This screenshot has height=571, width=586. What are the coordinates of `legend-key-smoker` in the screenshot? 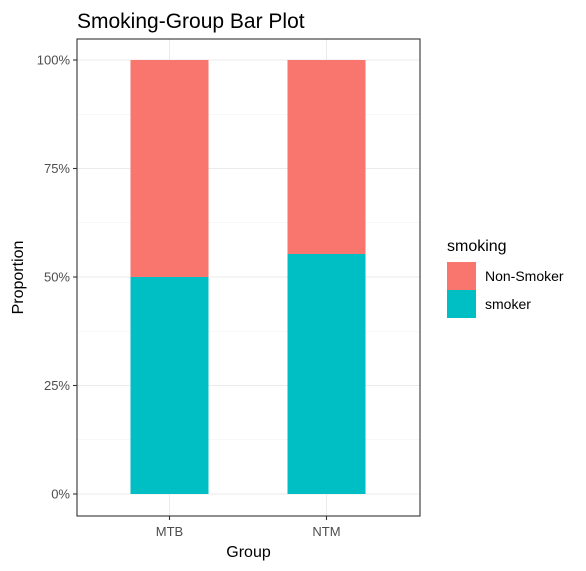 It's located at (461, 304).